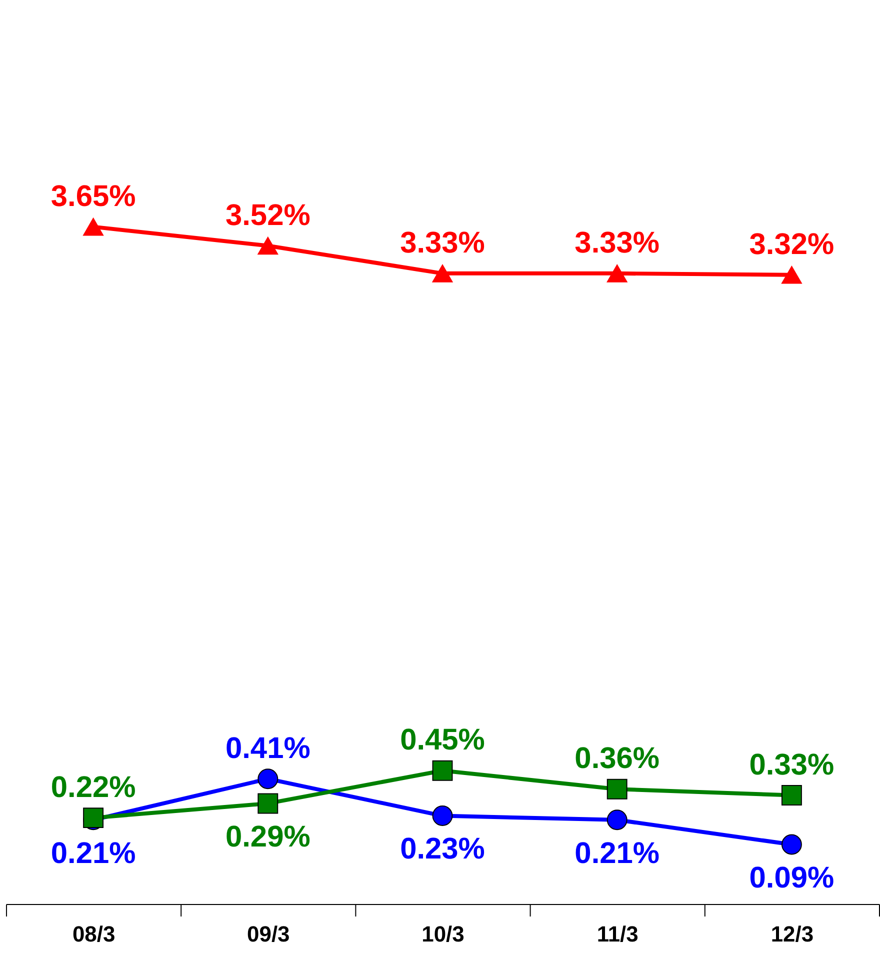  I want to click on x-tick-label: 08/3, so click(94, 933).